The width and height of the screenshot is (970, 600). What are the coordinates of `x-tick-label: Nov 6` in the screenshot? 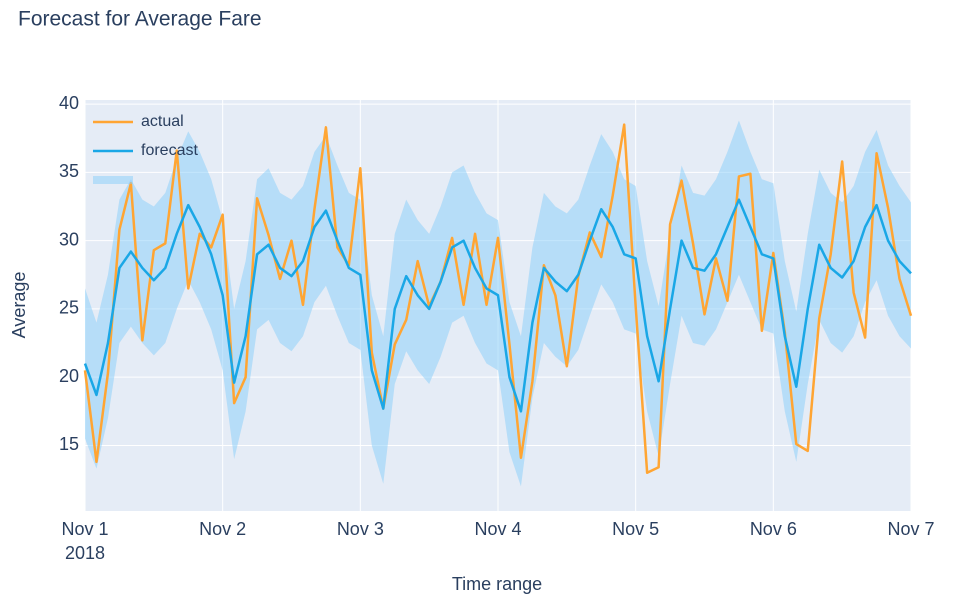 It's located at (773, 529).